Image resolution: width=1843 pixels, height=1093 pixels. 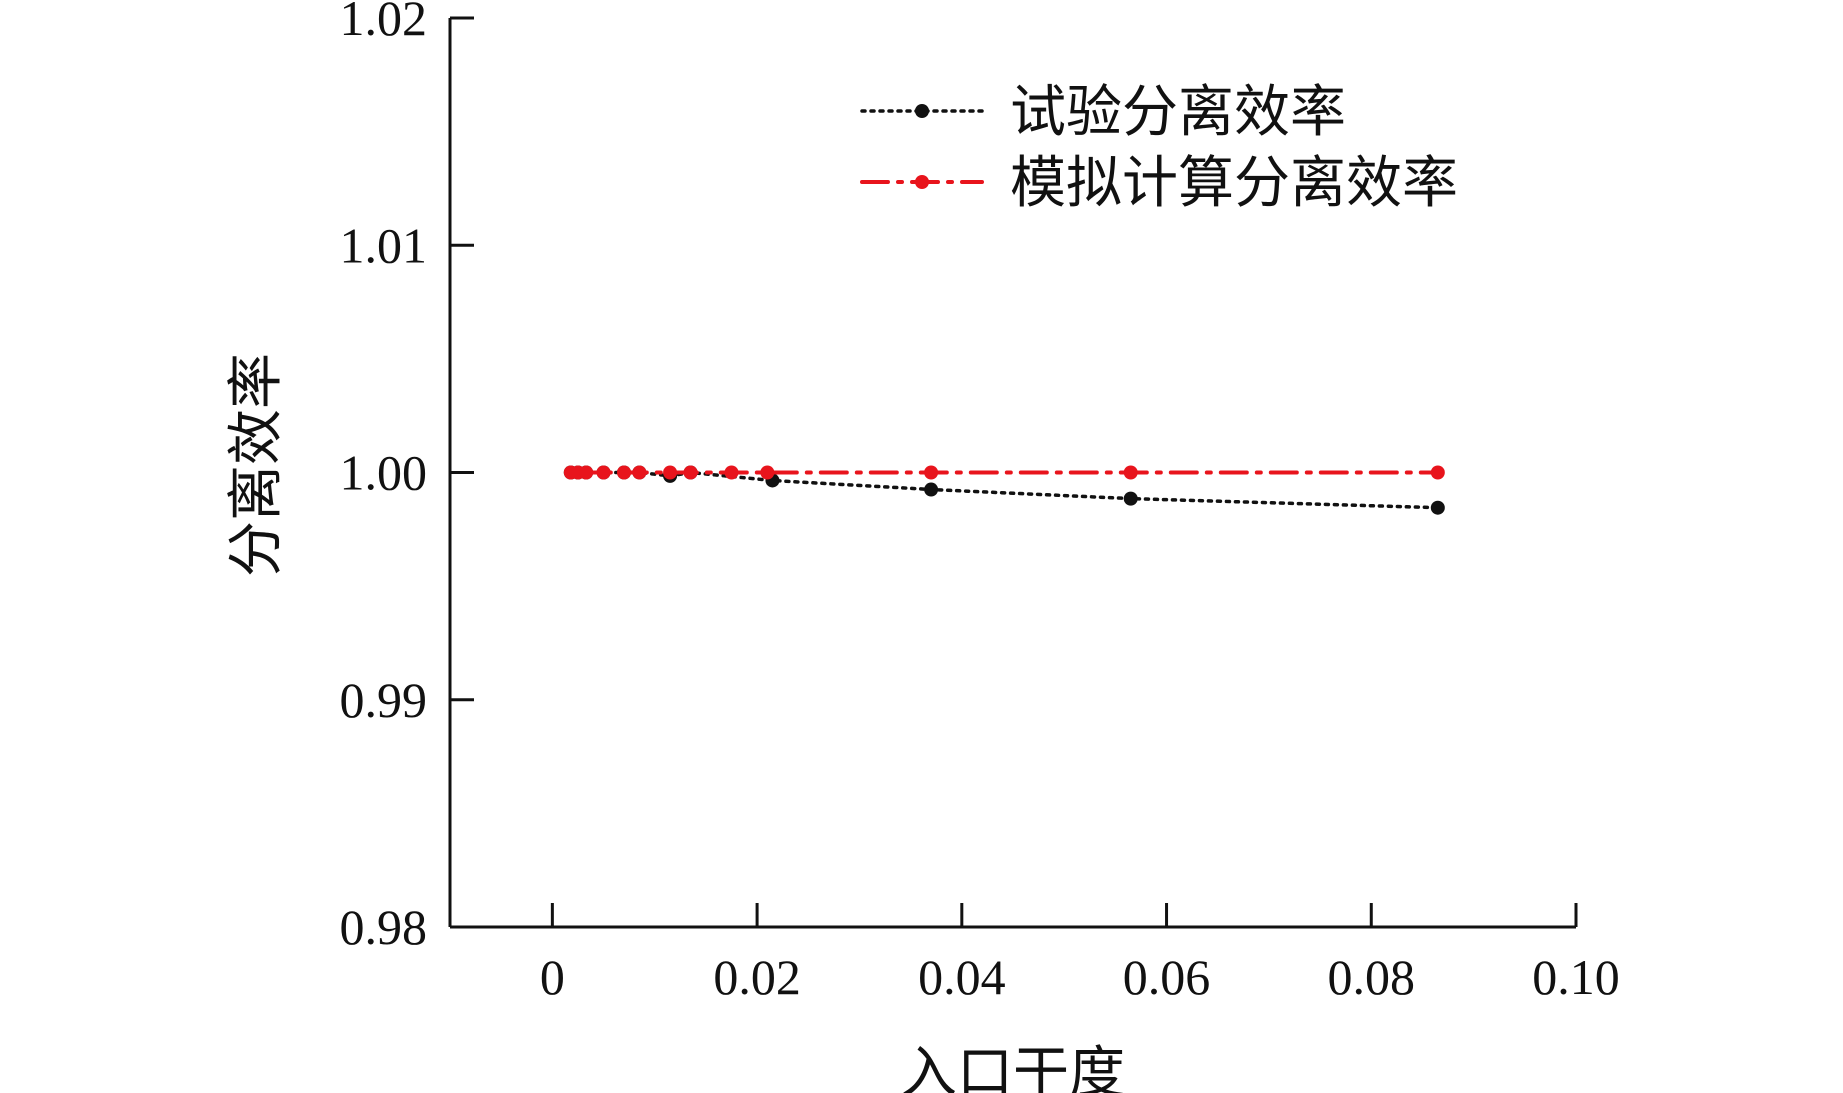 I want to click on y-tick-label: 1.02, so click(x=384, y=23).